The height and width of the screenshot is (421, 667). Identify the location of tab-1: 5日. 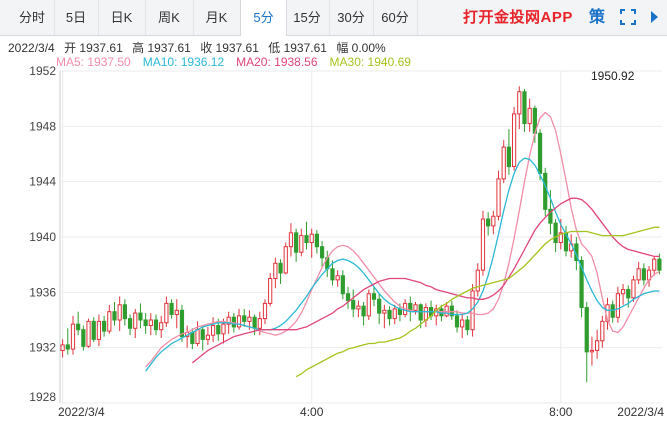
(76, 17).